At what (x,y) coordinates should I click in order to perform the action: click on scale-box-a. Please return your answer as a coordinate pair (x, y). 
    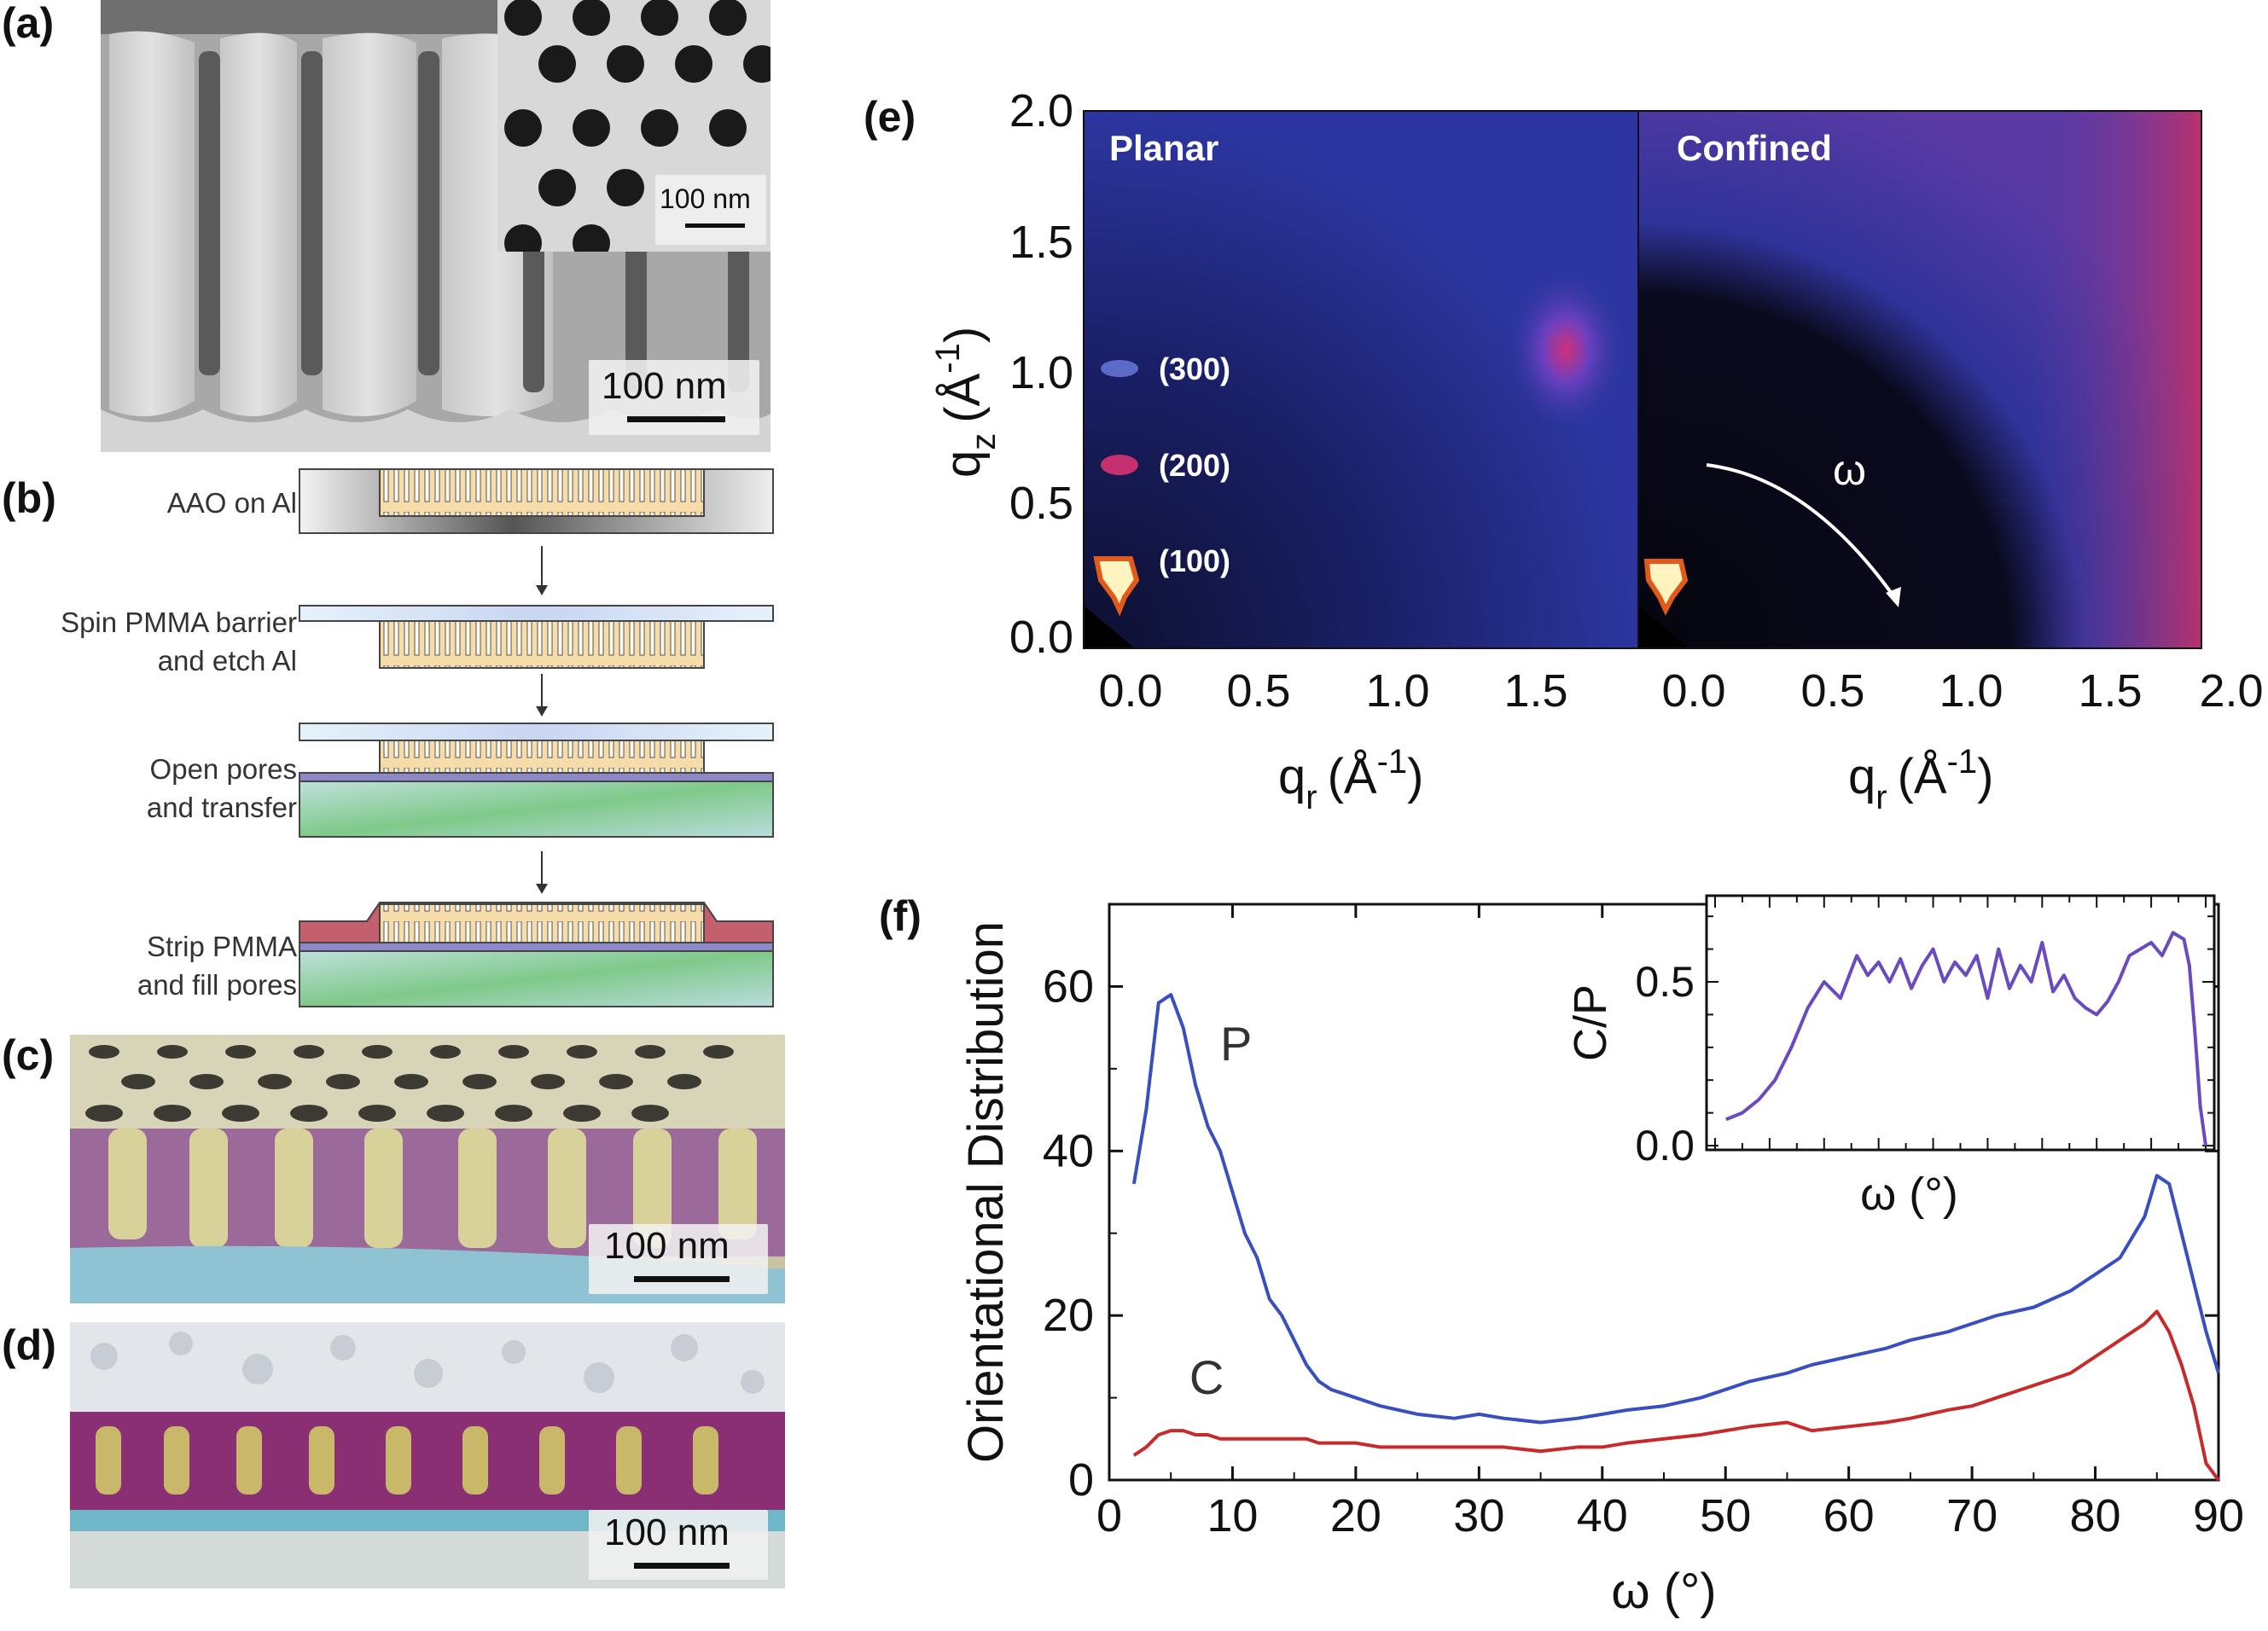
    Looking at the image, I should click on (674, 397).